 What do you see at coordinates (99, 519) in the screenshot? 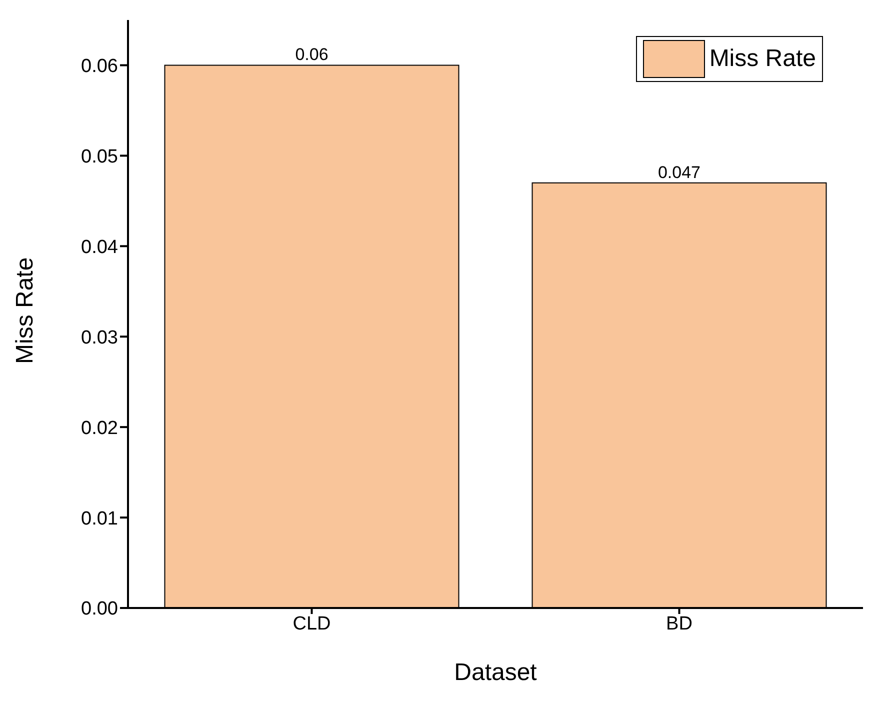
I see `y-tick-label: 0.01` at bounding box center [99, 519].